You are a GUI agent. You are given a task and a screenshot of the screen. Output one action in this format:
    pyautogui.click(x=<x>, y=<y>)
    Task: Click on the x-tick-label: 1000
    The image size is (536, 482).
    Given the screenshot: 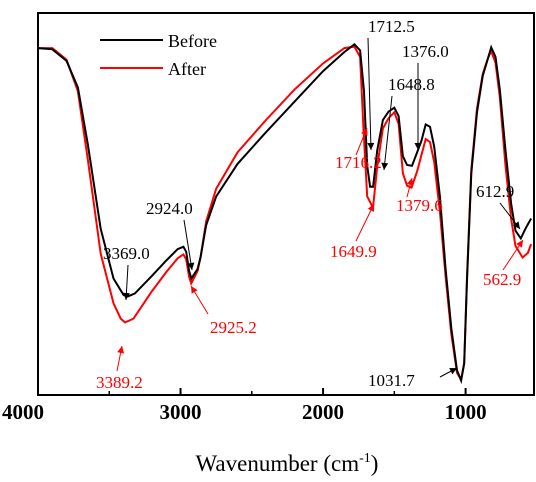 What is the action you would take?
    pyautogui.click(x=466, y=412)
    